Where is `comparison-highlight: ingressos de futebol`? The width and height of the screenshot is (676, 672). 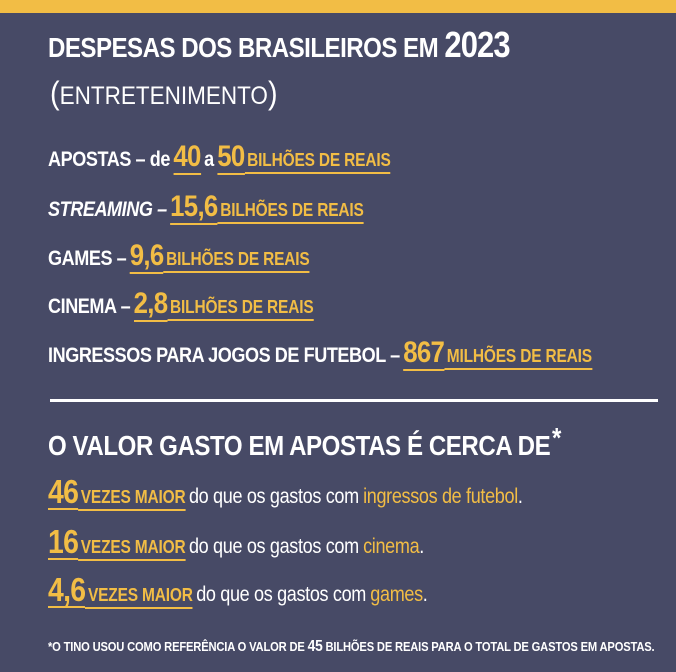 comparison-highlight: ingressos de futebol is located at coordinates (440, 496).